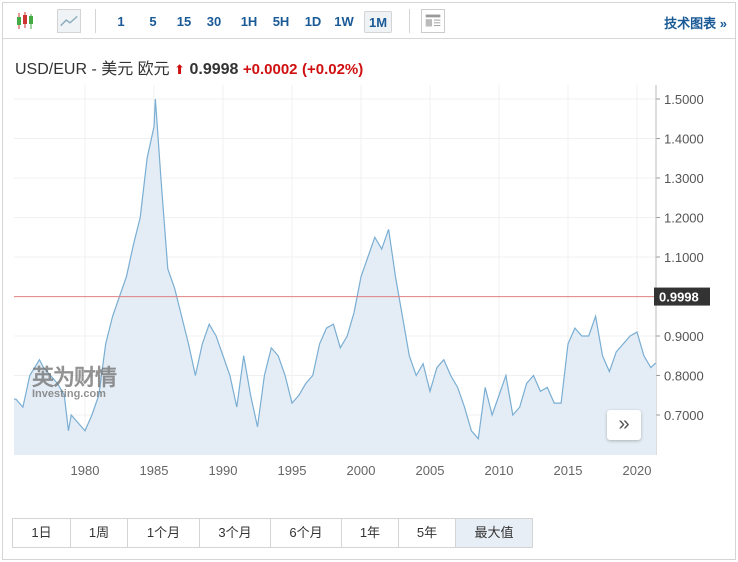 Image resolution: width=738 pixels, height=562 pixels. I want to click on interval-1W: 1W, so click(344, 21).